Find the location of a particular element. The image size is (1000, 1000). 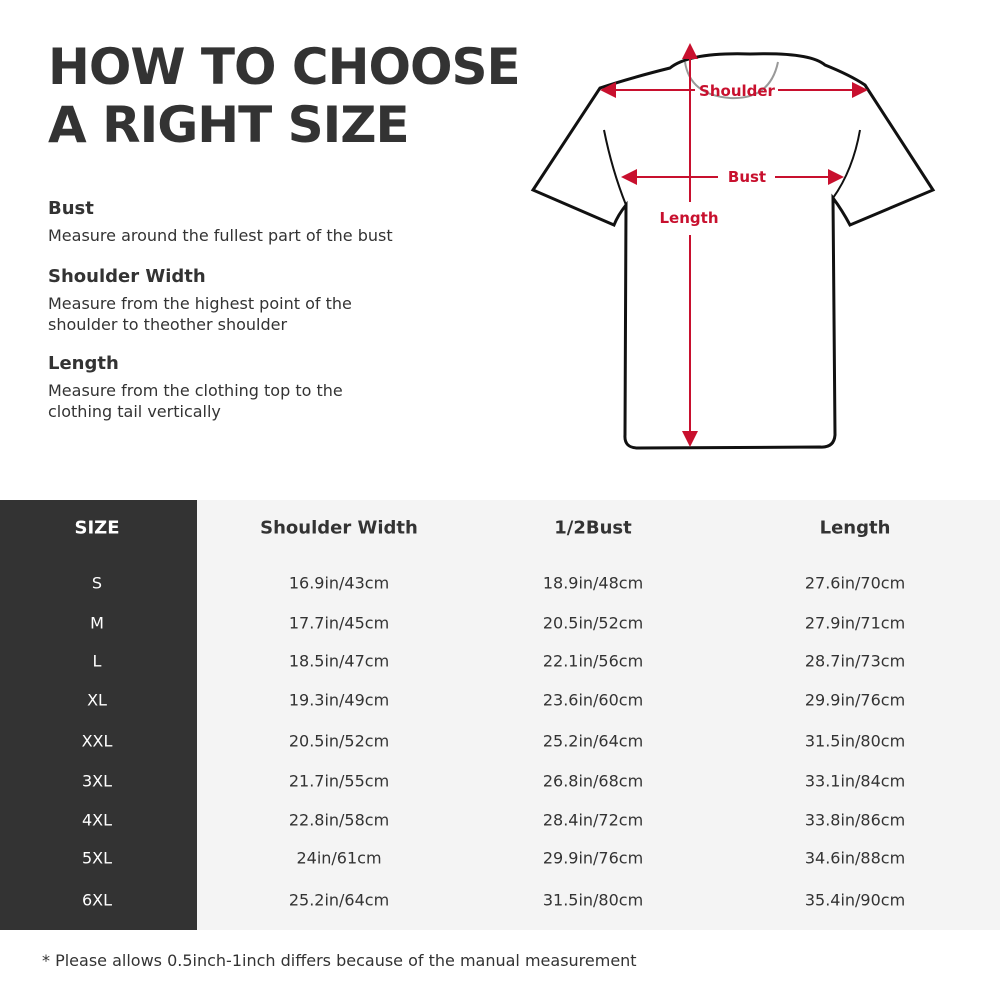

definition-term: Length is located at coordinates (83, 363).